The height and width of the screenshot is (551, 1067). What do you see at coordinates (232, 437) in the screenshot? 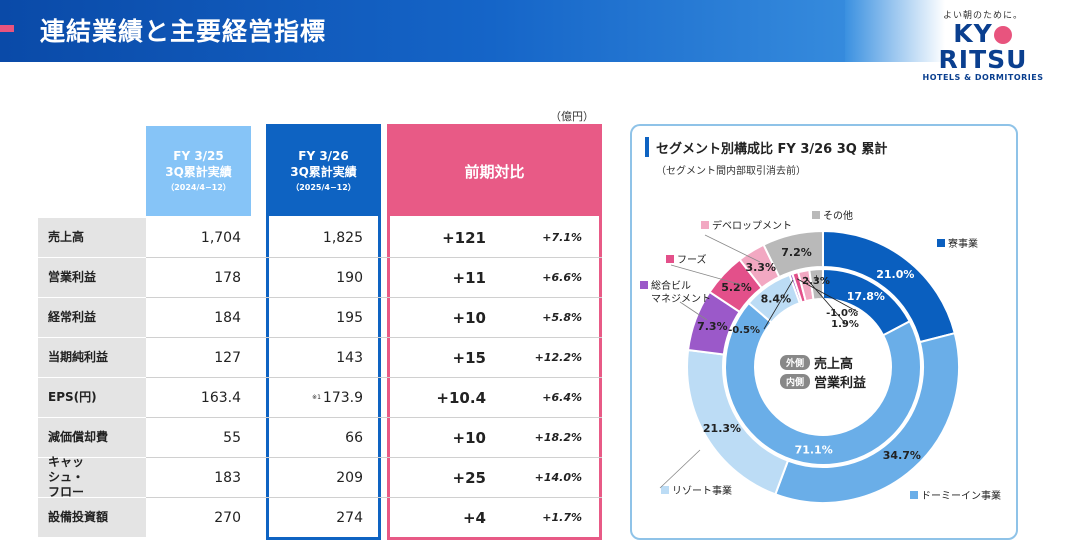
I see `value-prev-text: 55` at bounding box center [232, 437].